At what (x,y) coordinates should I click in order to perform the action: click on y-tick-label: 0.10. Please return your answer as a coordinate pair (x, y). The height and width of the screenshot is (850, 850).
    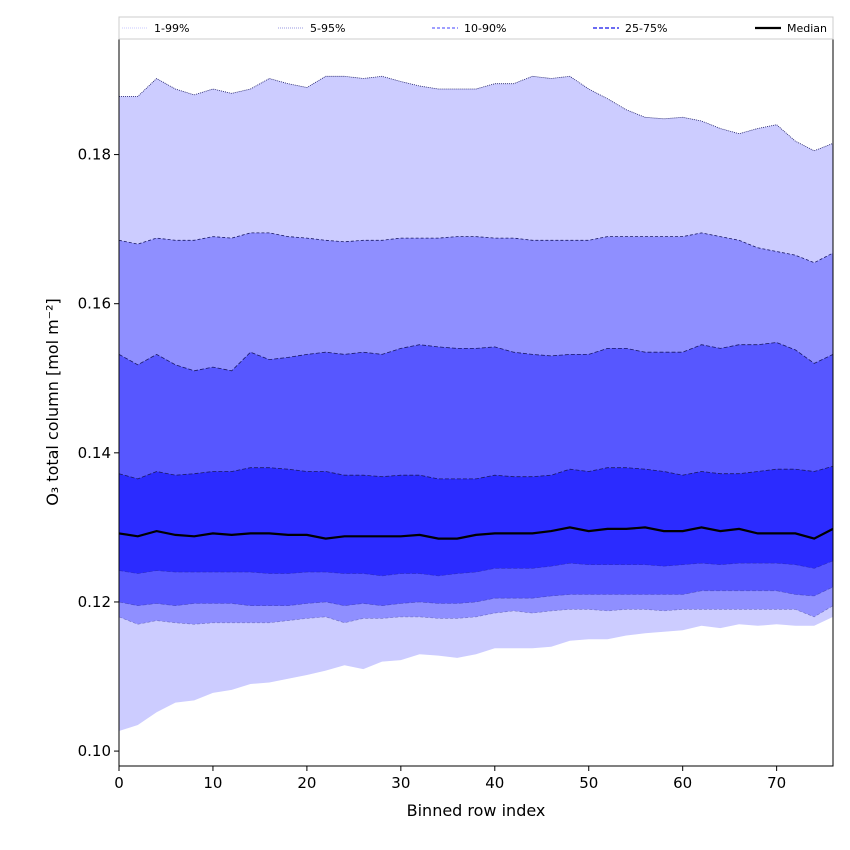
    Looking at the image, I should click on (94, 751).